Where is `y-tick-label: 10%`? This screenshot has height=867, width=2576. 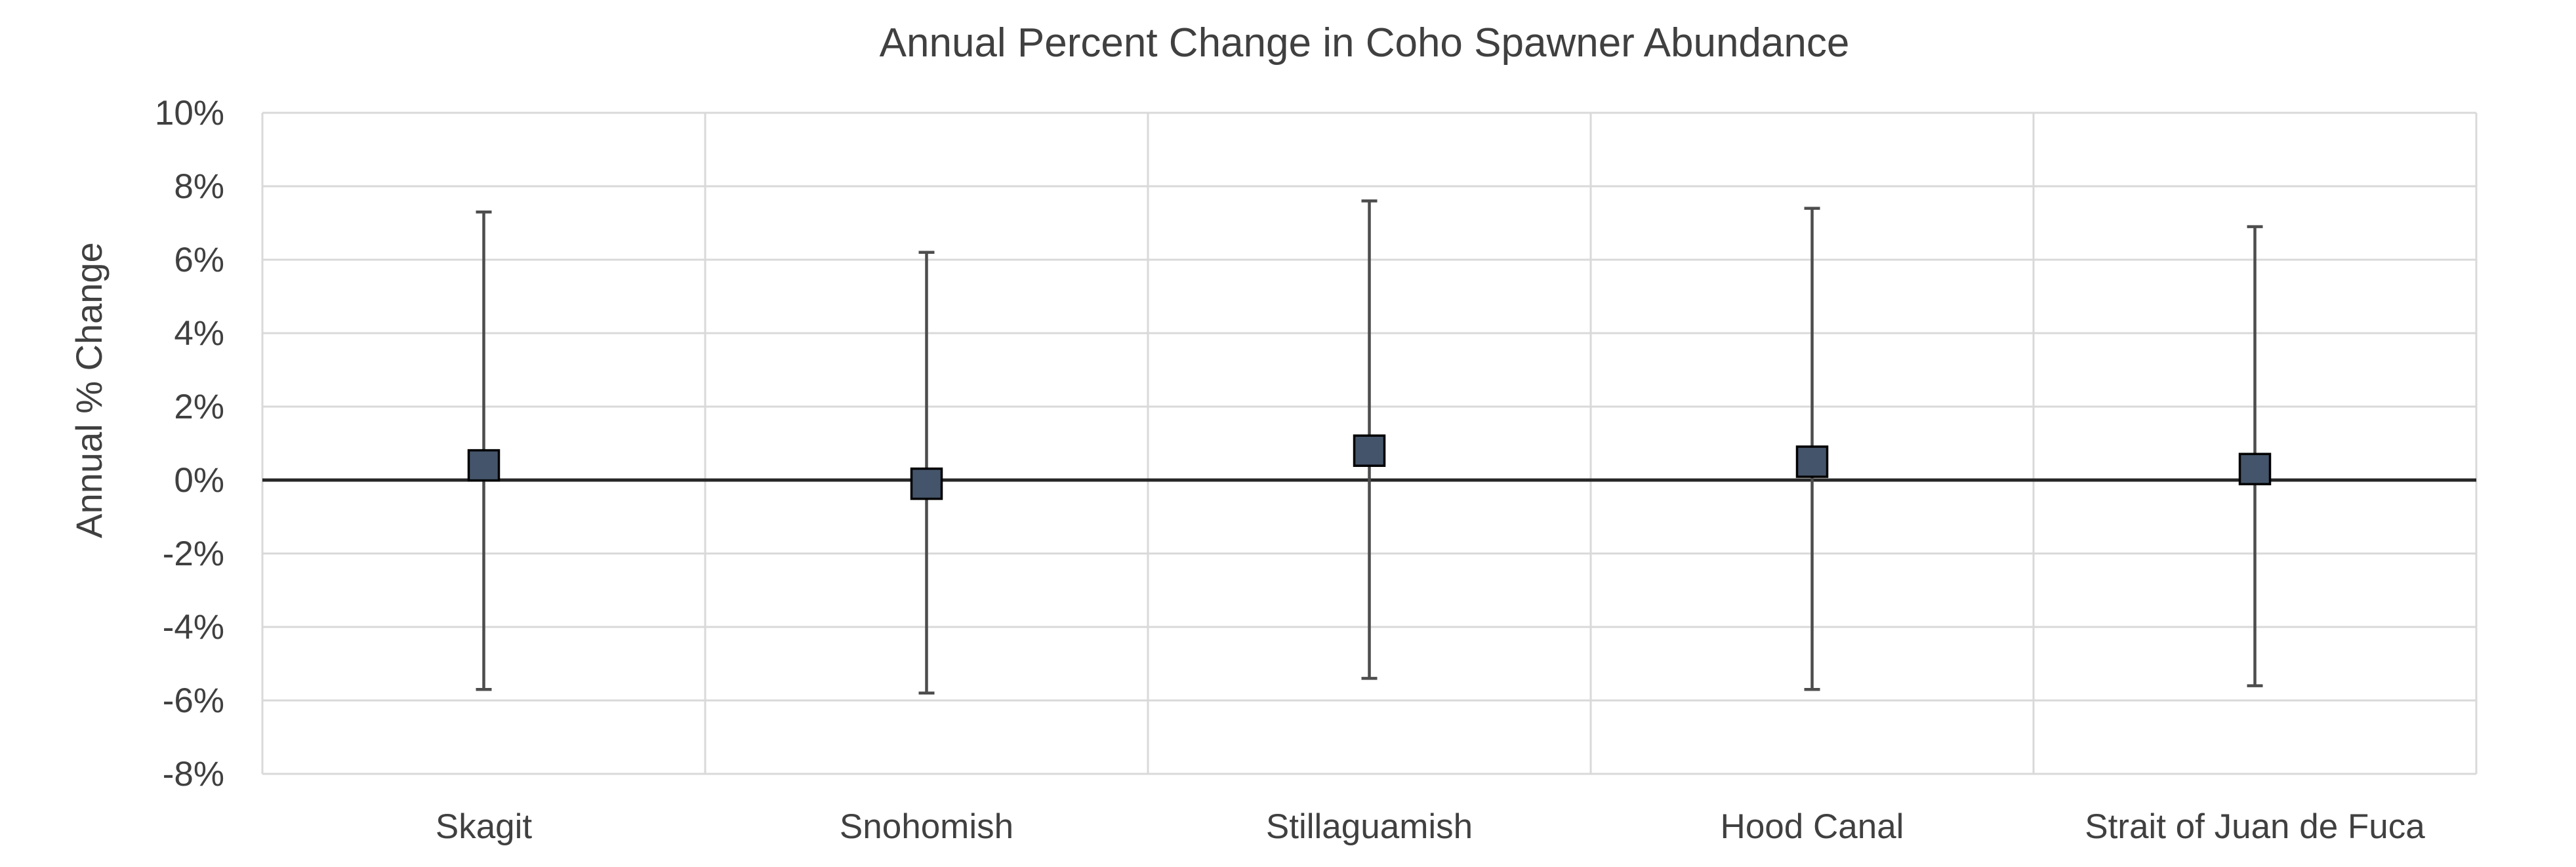
y-tick-label: 10% is located at coordinates (189, 113).